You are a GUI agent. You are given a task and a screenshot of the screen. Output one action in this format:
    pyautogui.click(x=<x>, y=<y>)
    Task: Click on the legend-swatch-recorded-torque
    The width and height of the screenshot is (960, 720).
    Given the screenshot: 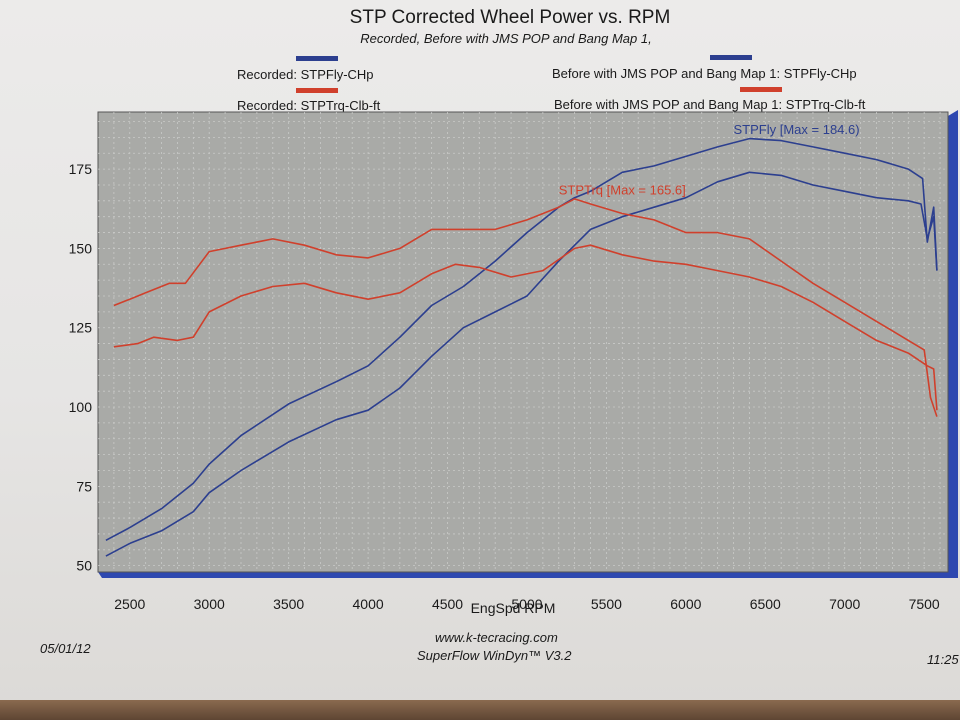 What is the action you would take?
    pyautogui.click(x=317, y=90)
    